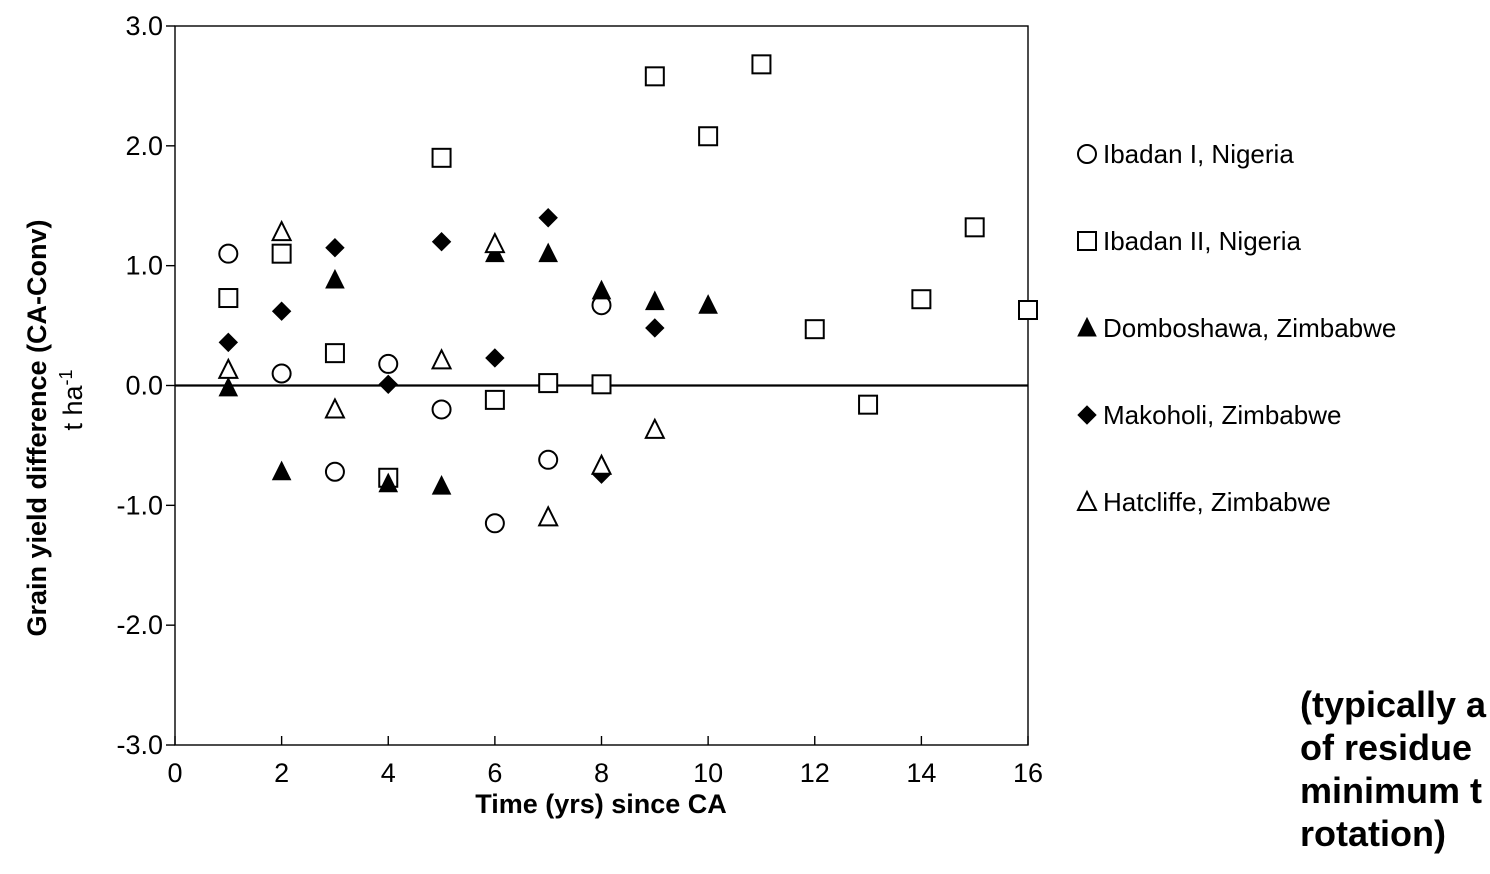 Image resolution: width=1490 pixels, height=874 pixels. What do you see at coordinates (1028, 773) in the screenshot?
I see `x-tick-label-8: 16` at bounding box center [1028, 773].